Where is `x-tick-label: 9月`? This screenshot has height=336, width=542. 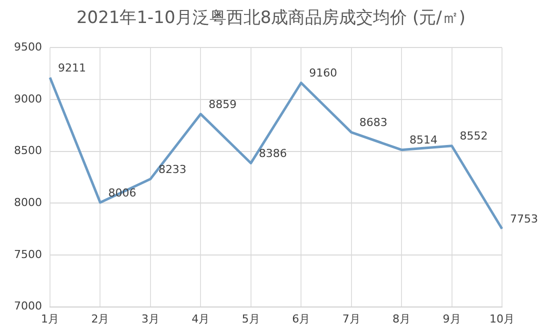 x-tick-label: 9月 is located at coordinates (451, 319).